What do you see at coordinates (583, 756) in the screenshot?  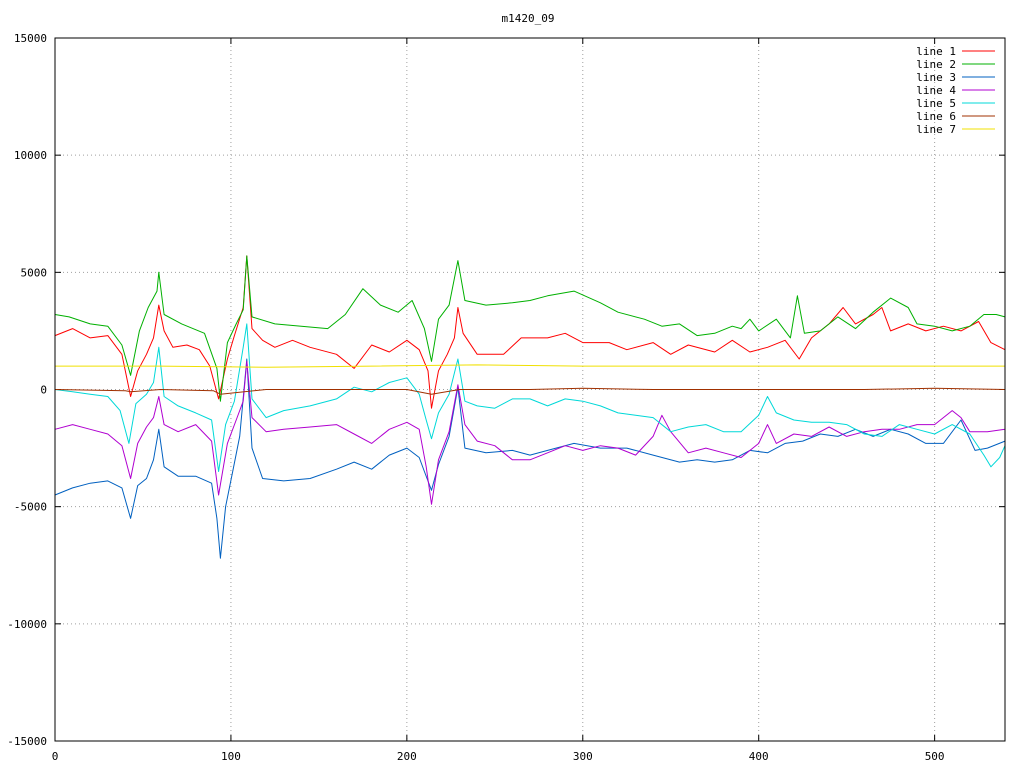 I see `x-tick-label: 300` at bounding box center [583, 756].